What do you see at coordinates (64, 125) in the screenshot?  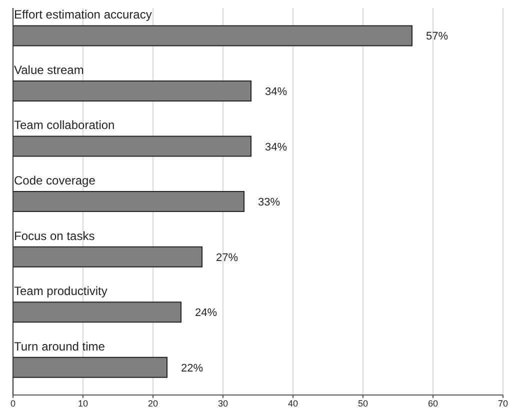 I see `y-tick-label: Team collaboration` at bounding box center [64, 125].